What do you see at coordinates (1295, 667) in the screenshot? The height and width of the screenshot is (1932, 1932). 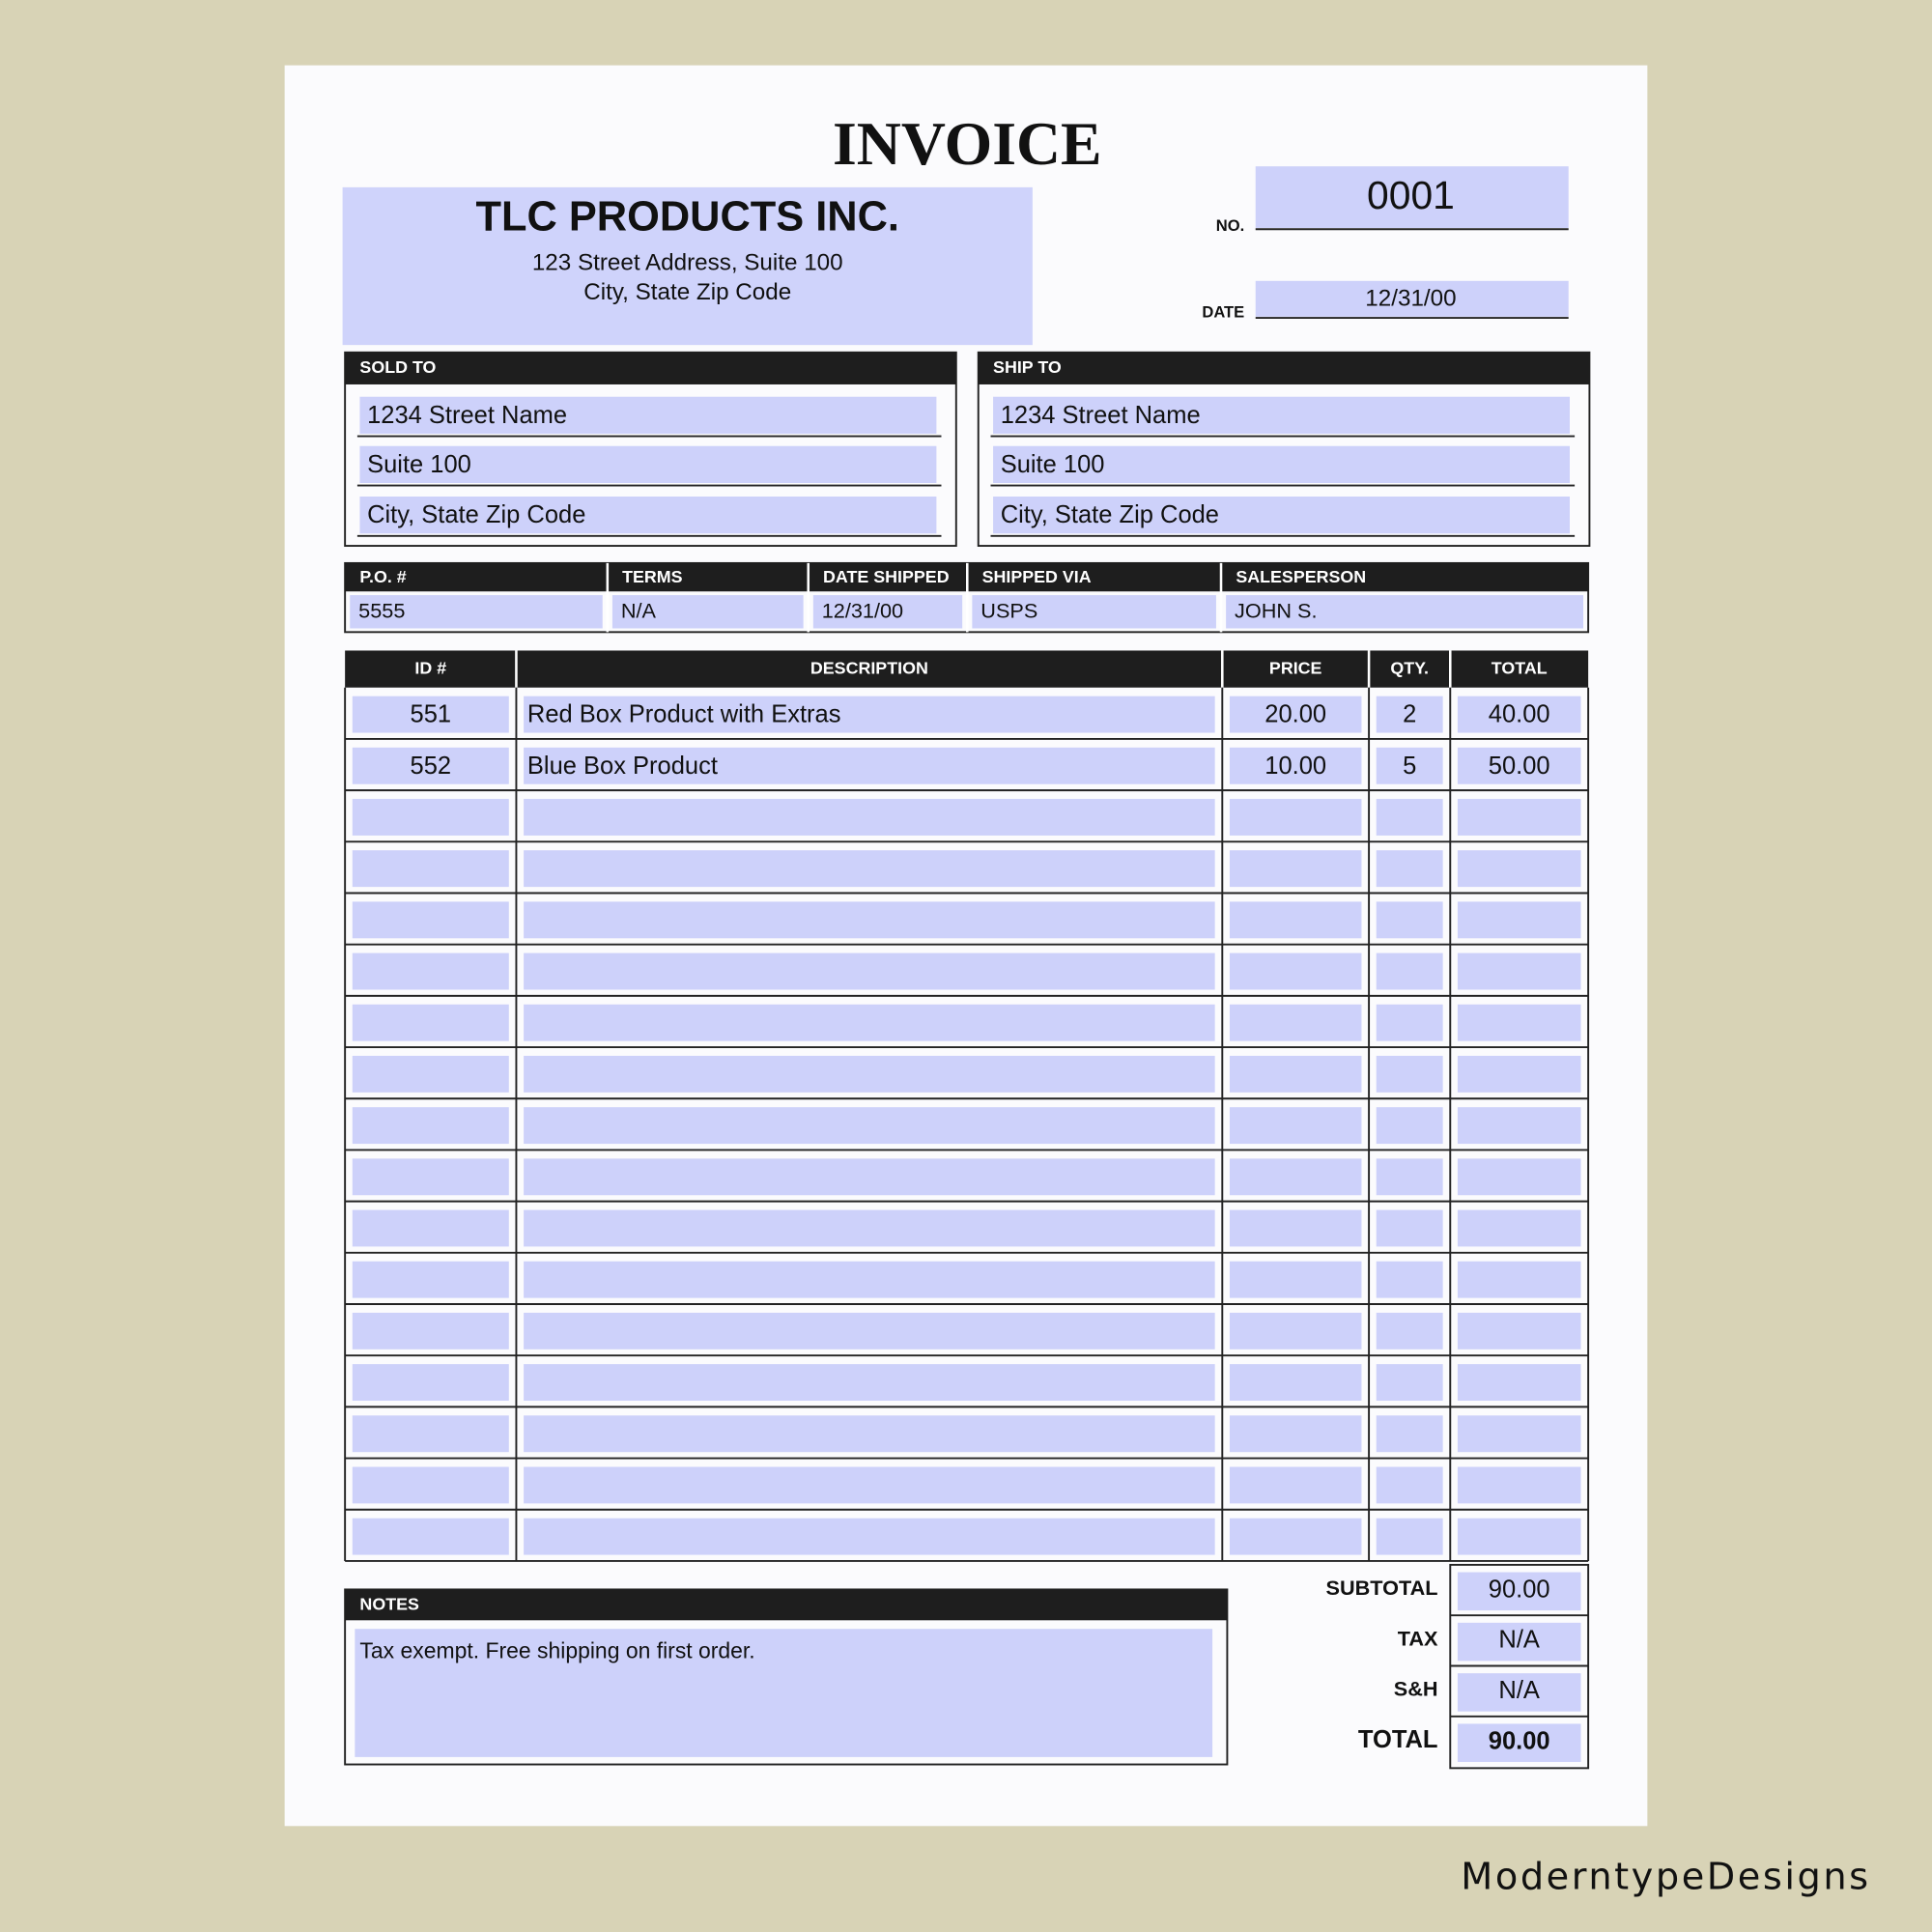 I see `items-header-label: PRICE` at bounding box center [1295, 667].